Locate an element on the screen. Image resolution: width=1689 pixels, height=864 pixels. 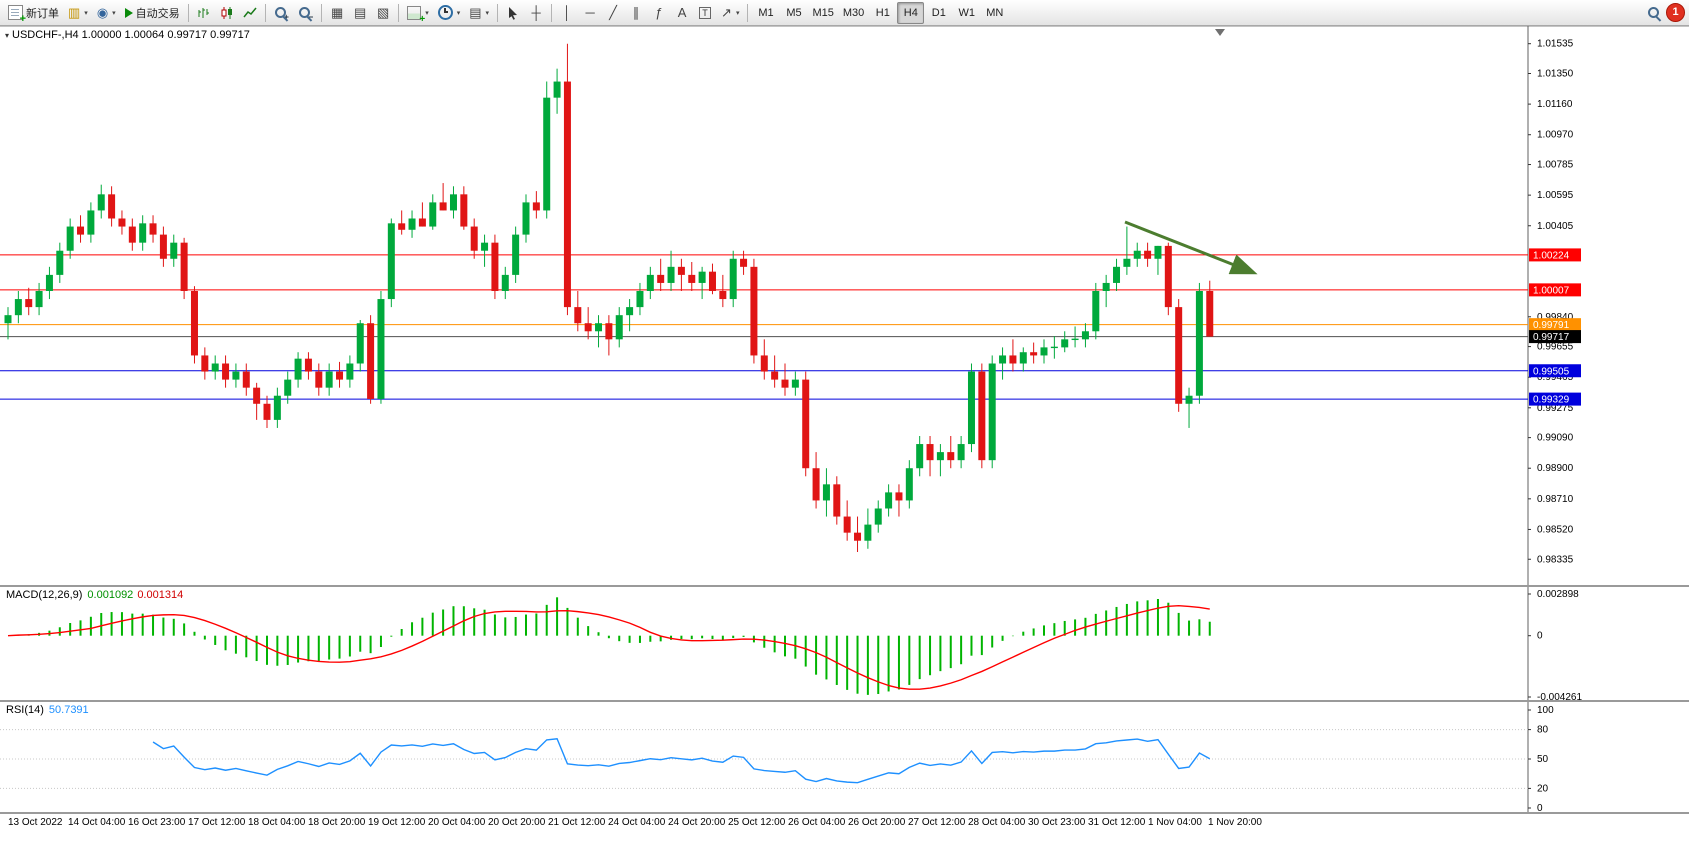
vertical-line-tool-button: │ is located at coordinates (567, 13).